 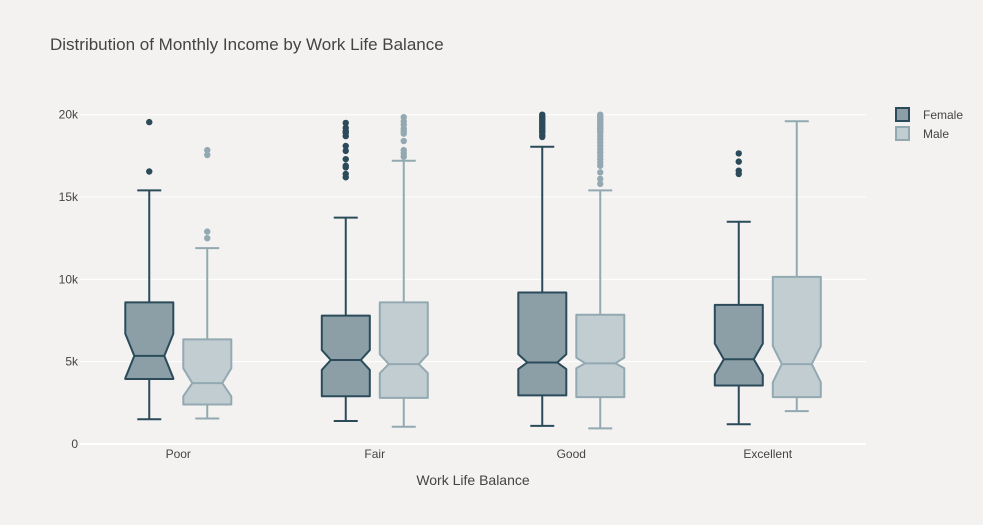 I want to click on x-tick-label: Excellent, so click(x=767, y=454).